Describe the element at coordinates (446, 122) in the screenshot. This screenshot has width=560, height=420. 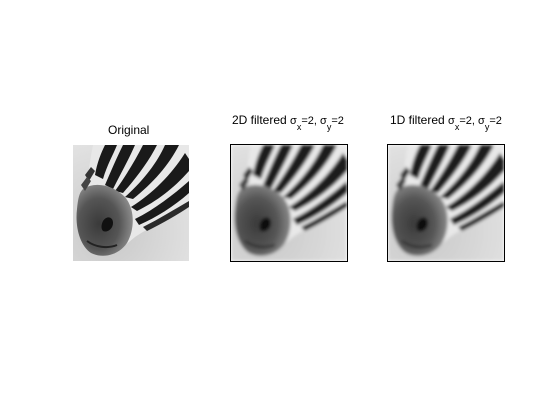
I see `panel-title-1d-filtered: 1D filtered σx=2, σy=2` at that location.